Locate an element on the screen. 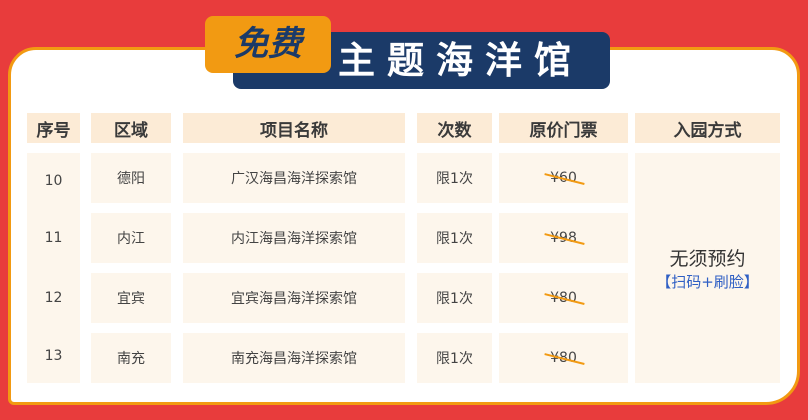 This screenshot has height=420, width=808. entry-scan-face: 【扫码+刷脸】 is located at coordinates (707, 282).